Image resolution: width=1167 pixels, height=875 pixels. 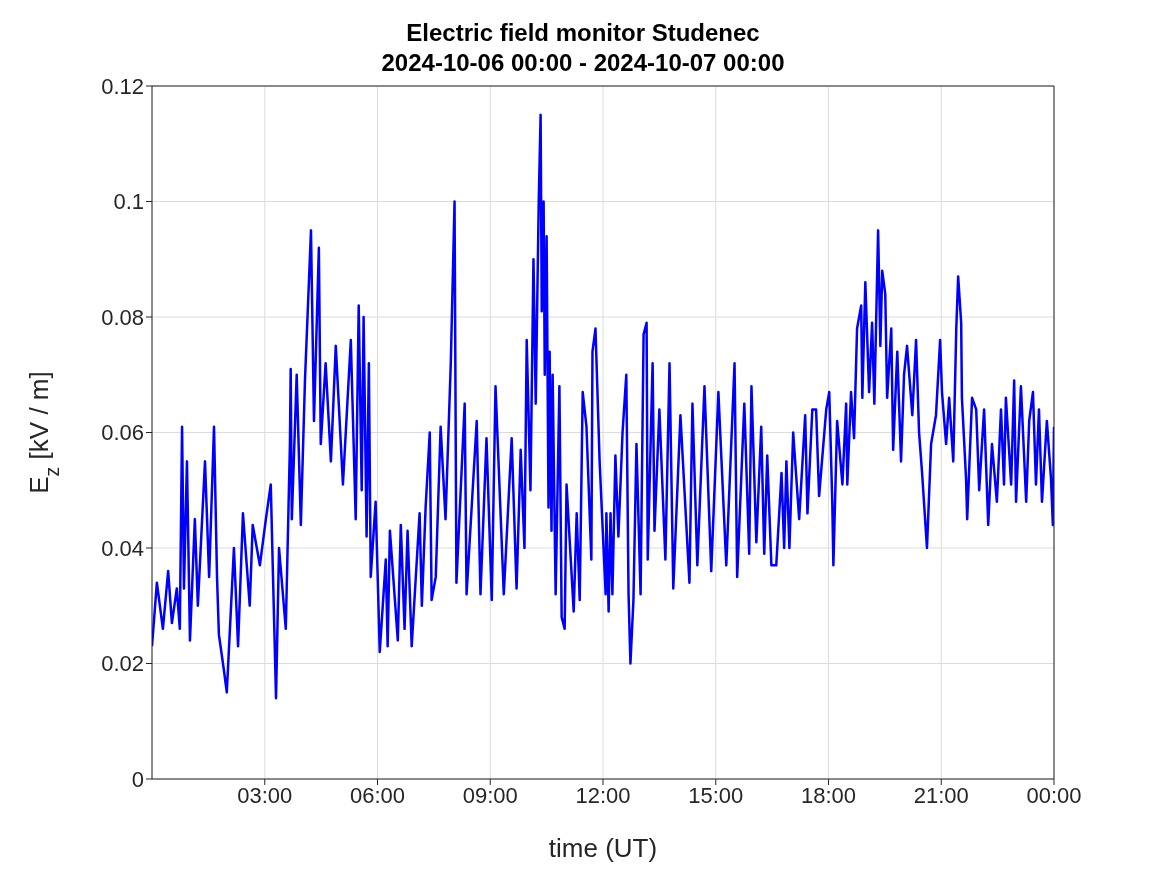 What do you see at coordinates (490, 795) in the screenshot?
I see `x-tick-label: 09:00` at bounding box center [490, 795].